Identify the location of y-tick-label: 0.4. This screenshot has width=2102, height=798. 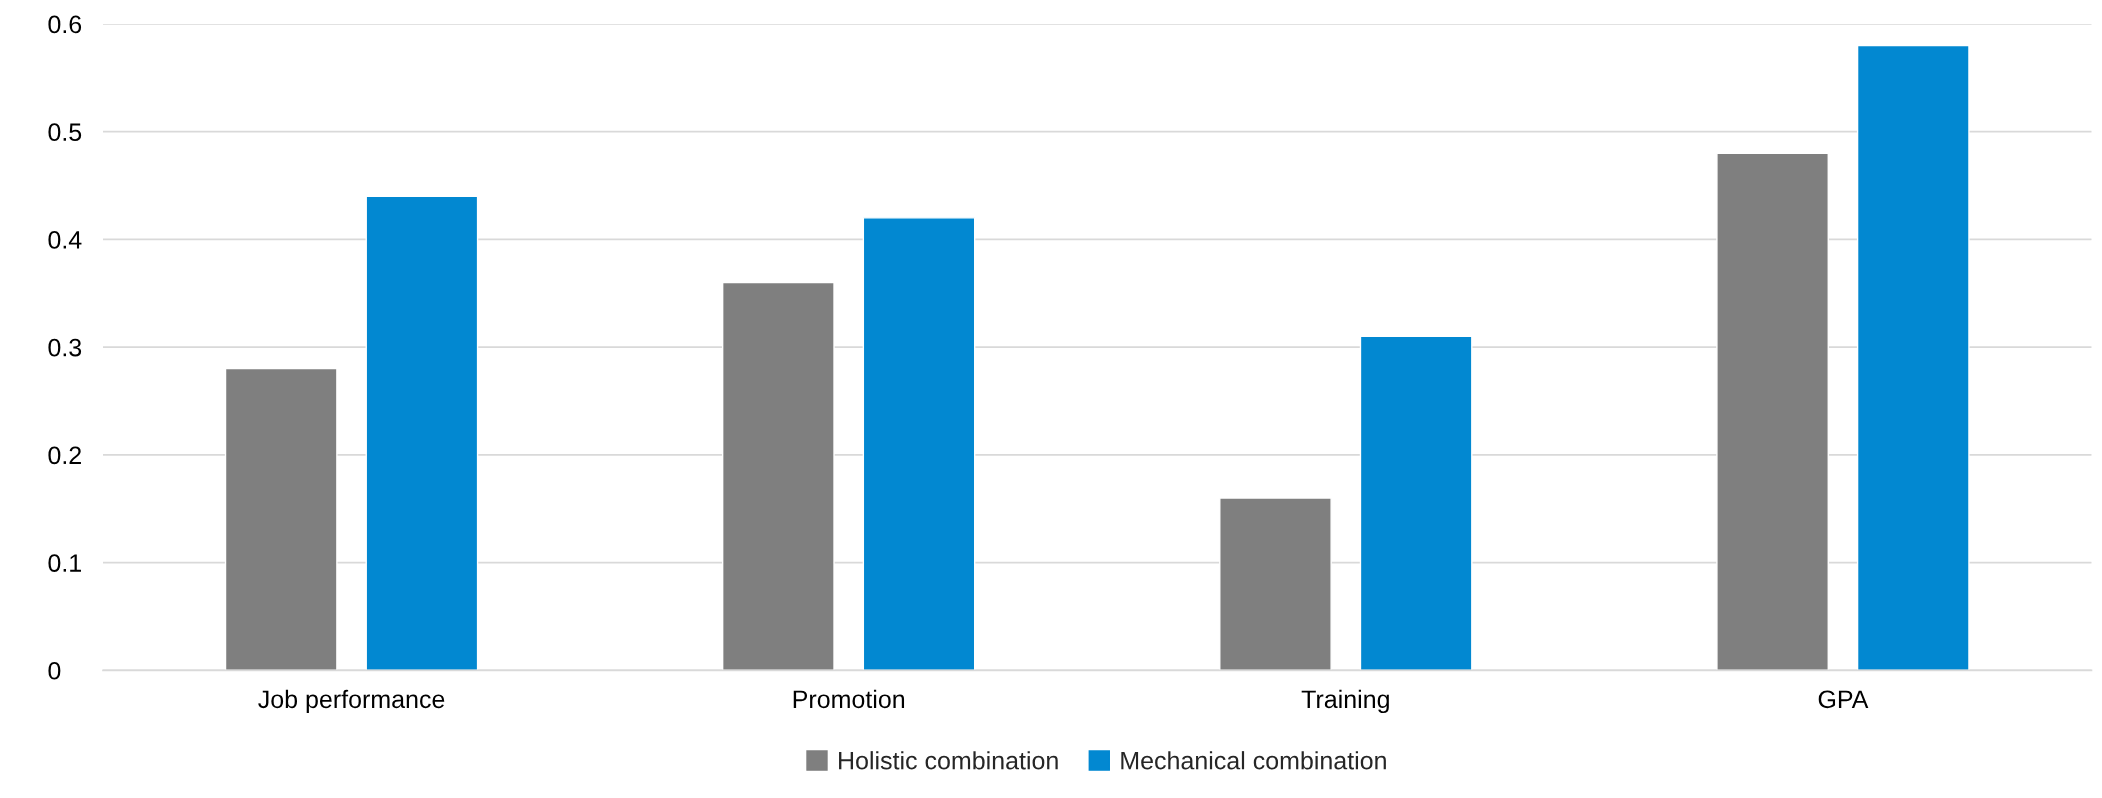
(65, 240).